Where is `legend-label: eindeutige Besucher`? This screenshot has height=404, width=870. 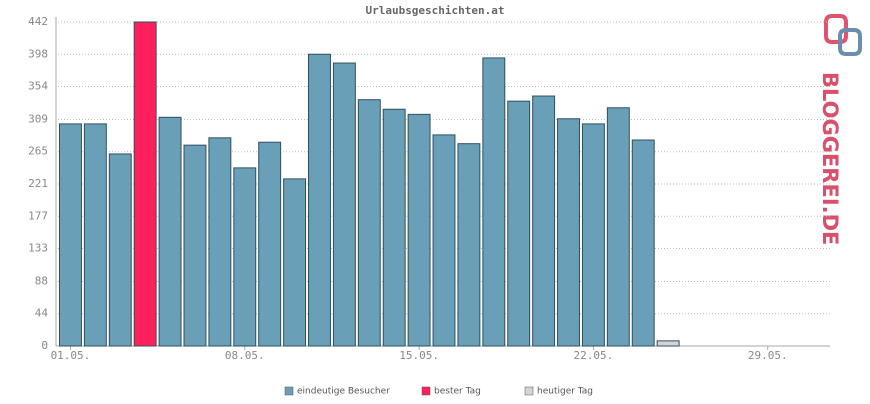 legend-label: eindeutige Besucher is located at coordinates (343, 392).